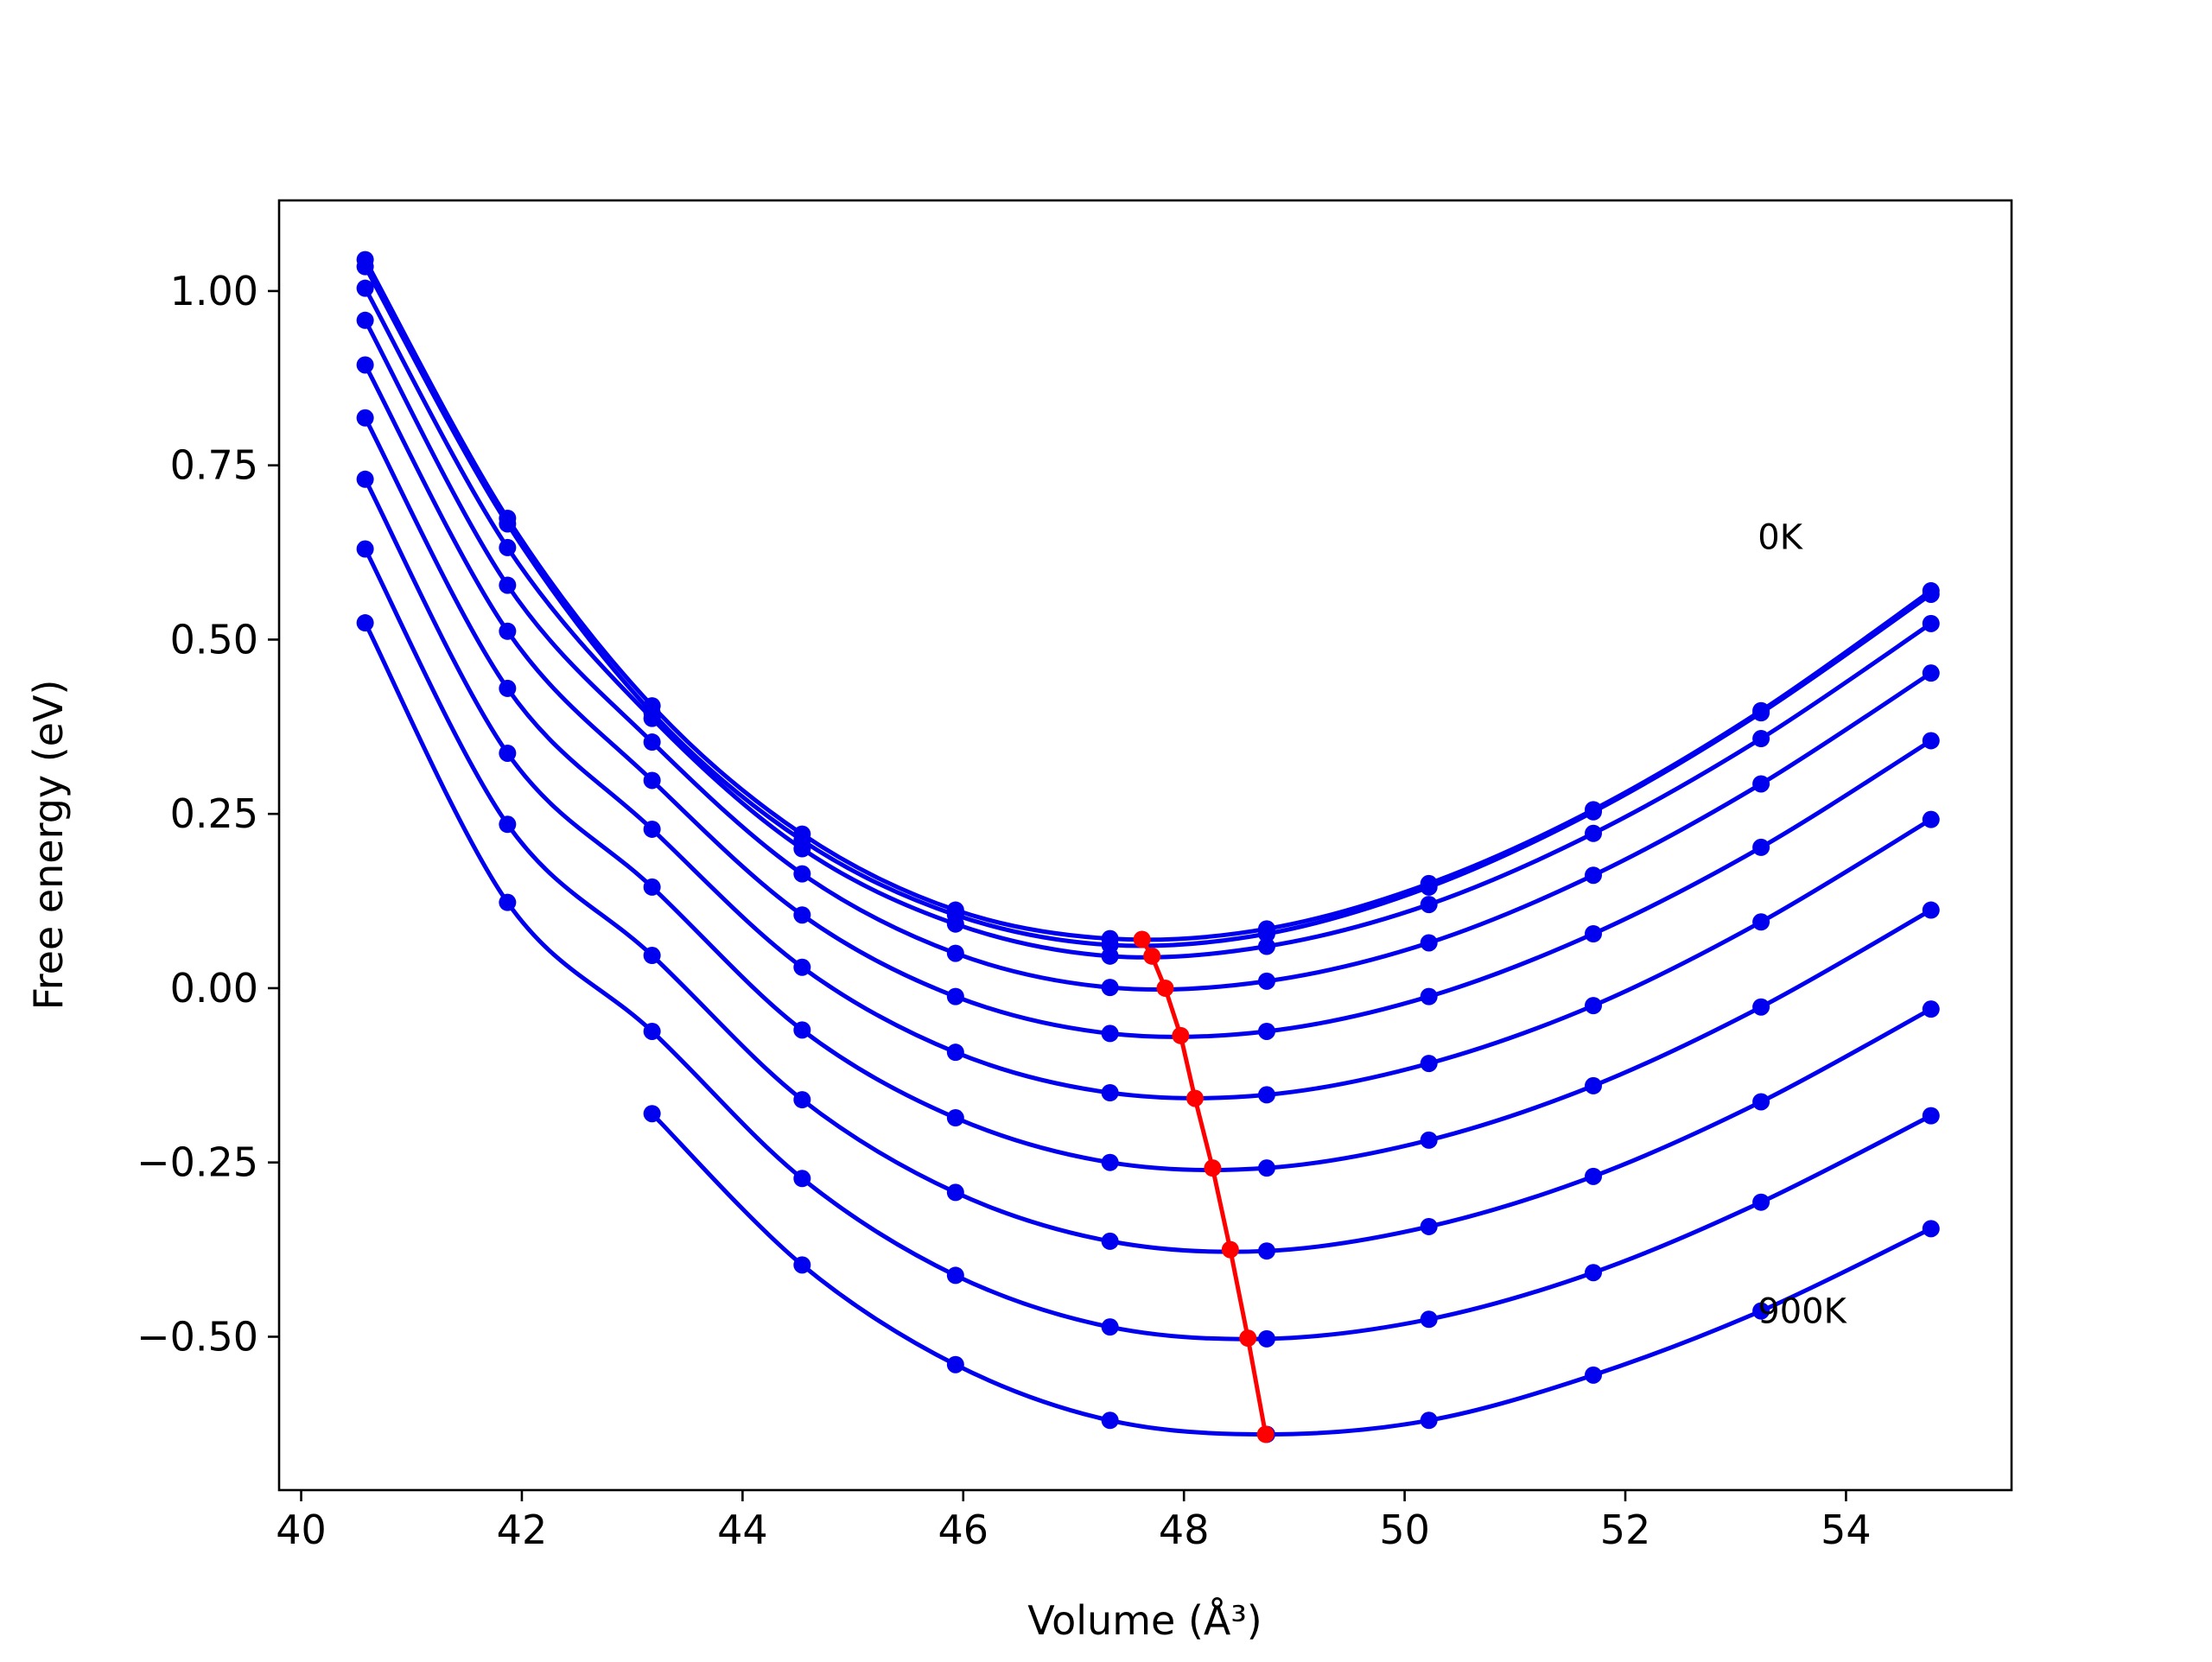 The height and width of the screenshot is (1662, 2212). What do you see at coordinates (1781, 538) in the screenshot?
I see `annotation-0: 0K` at bounding box center [1781, 538].